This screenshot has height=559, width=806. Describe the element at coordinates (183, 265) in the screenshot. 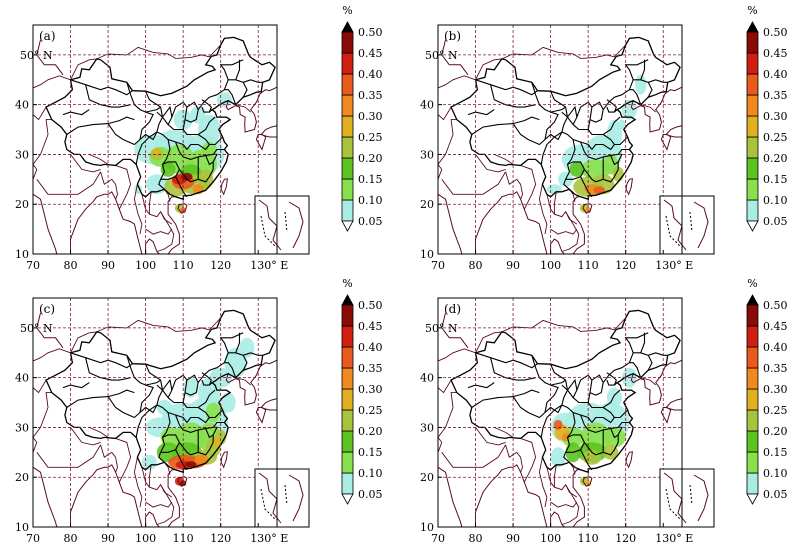

I see `lon-tick-label: 110` at that location.